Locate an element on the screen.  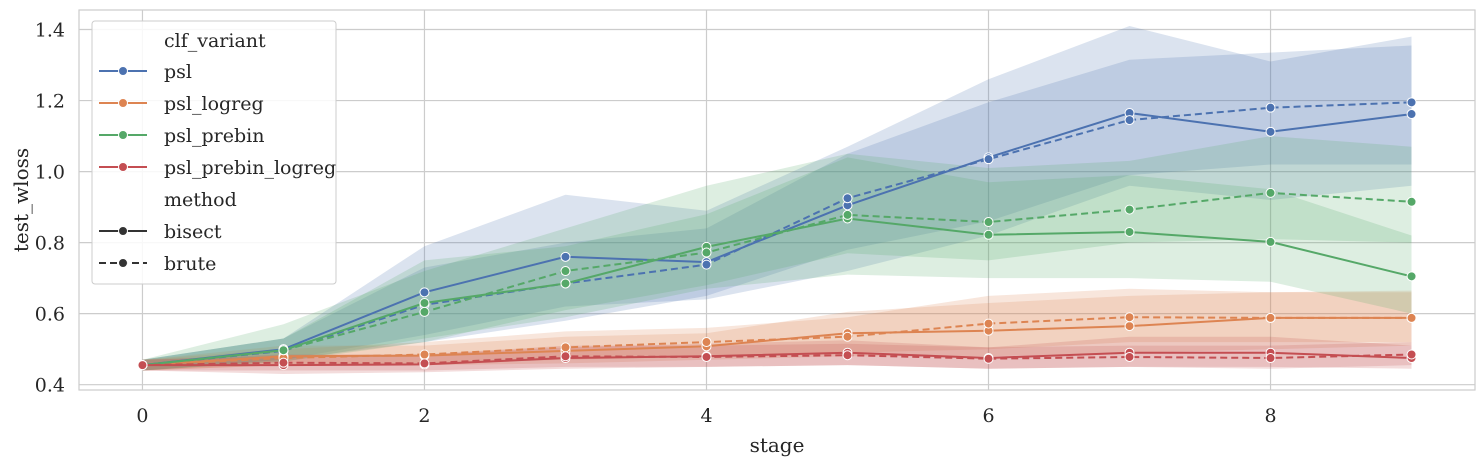
x-tick-label: 4 is located at coordinates (706, 416).